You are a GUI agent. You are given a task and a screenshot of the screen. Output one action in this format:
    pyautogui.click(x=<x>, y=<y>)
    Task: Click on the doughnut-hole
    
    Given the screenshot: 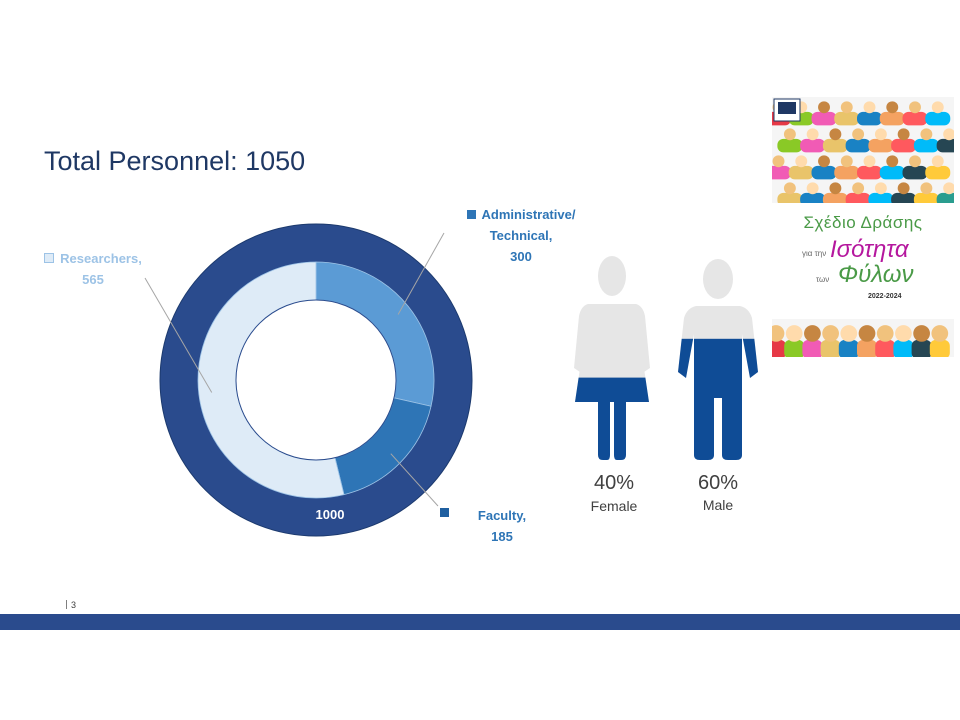 What is the action you would take?
    pyautogui.click(x=316, y=380)
    